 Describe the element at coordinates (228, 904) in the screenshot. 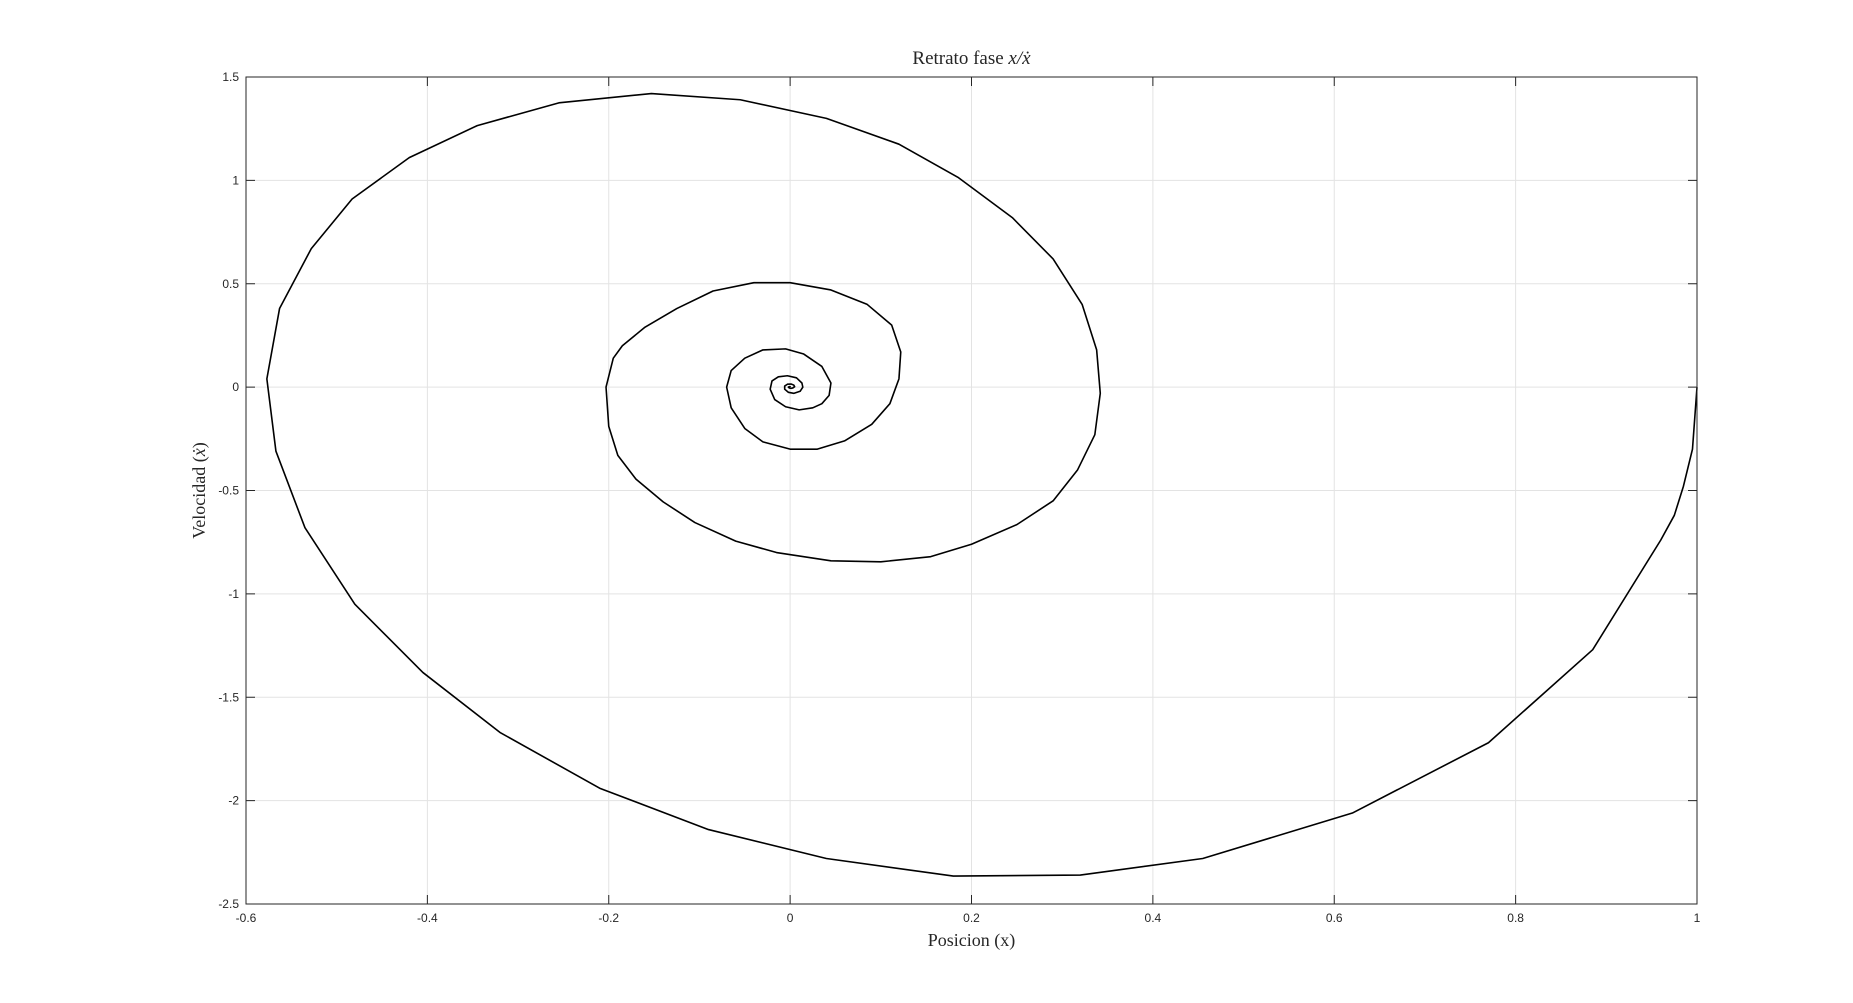

I see `y-tick-label: -2.5` at that location.